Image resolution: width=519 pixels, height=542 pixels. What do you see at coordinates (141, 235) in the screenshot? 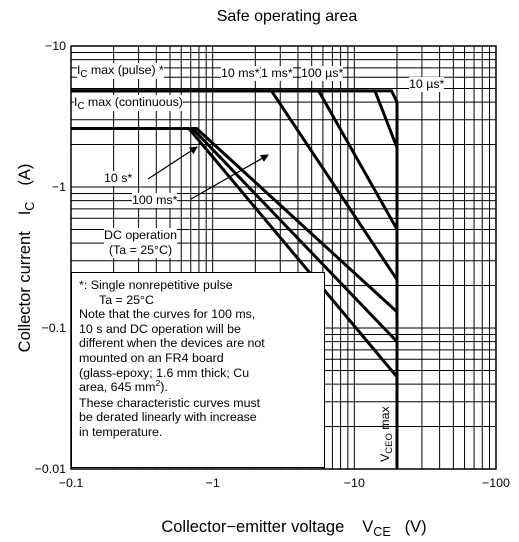
I see `dc-operation-line1: DC operation` at bounding box center [141, 235].